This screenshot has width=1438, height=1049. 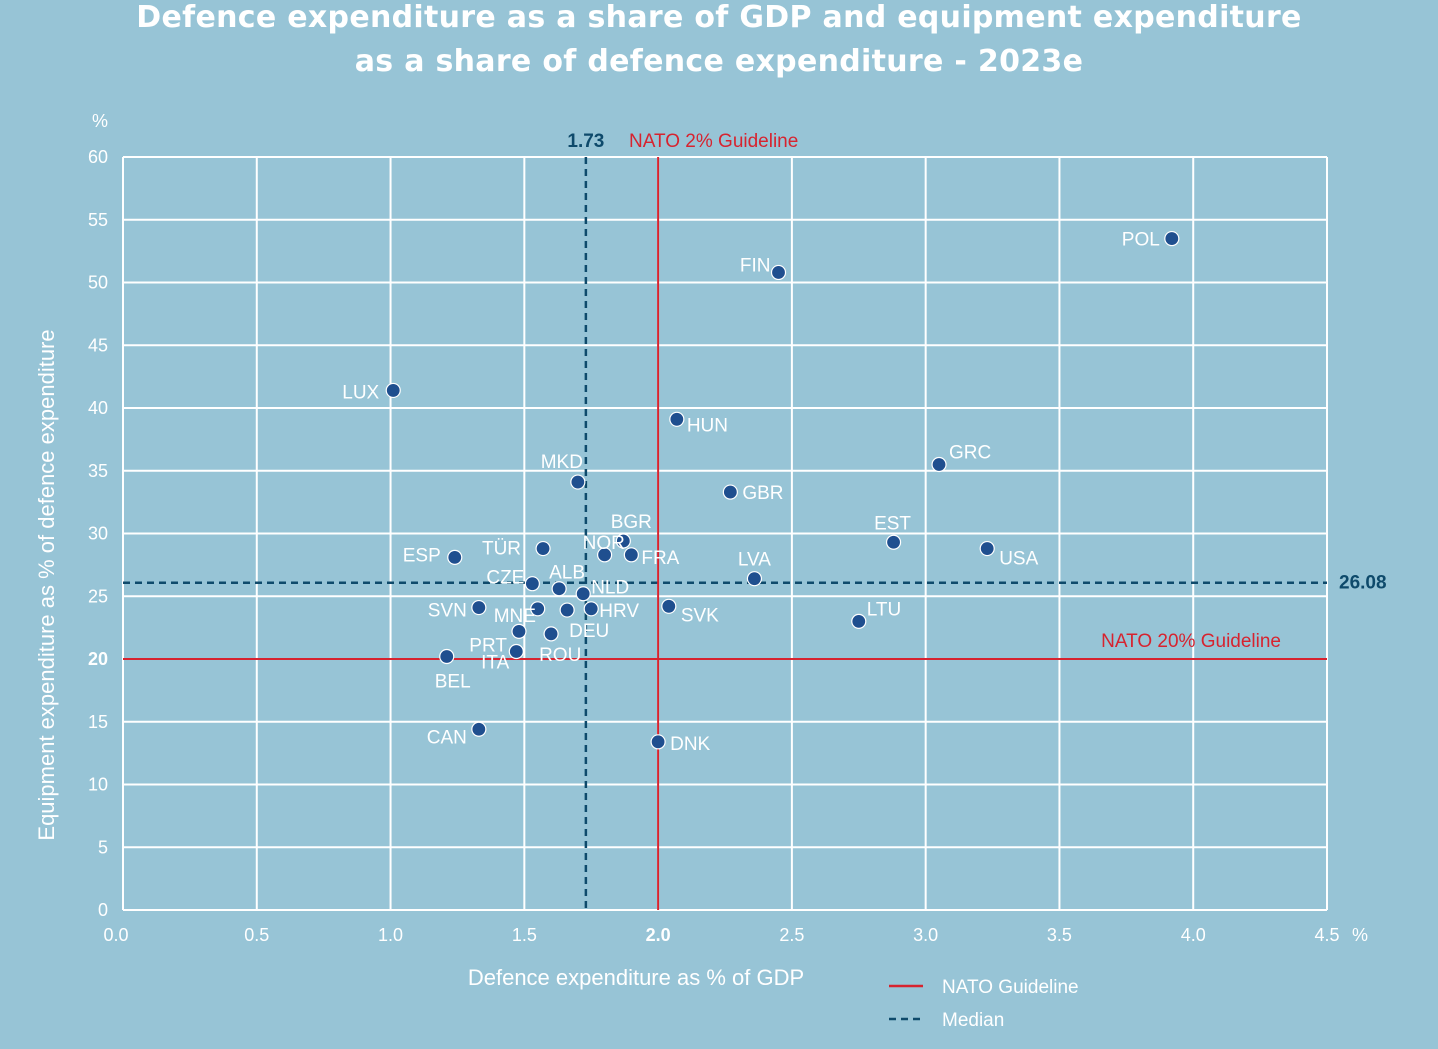 I want to click on point-label-pol: POL, so click(x=1141, y=240).